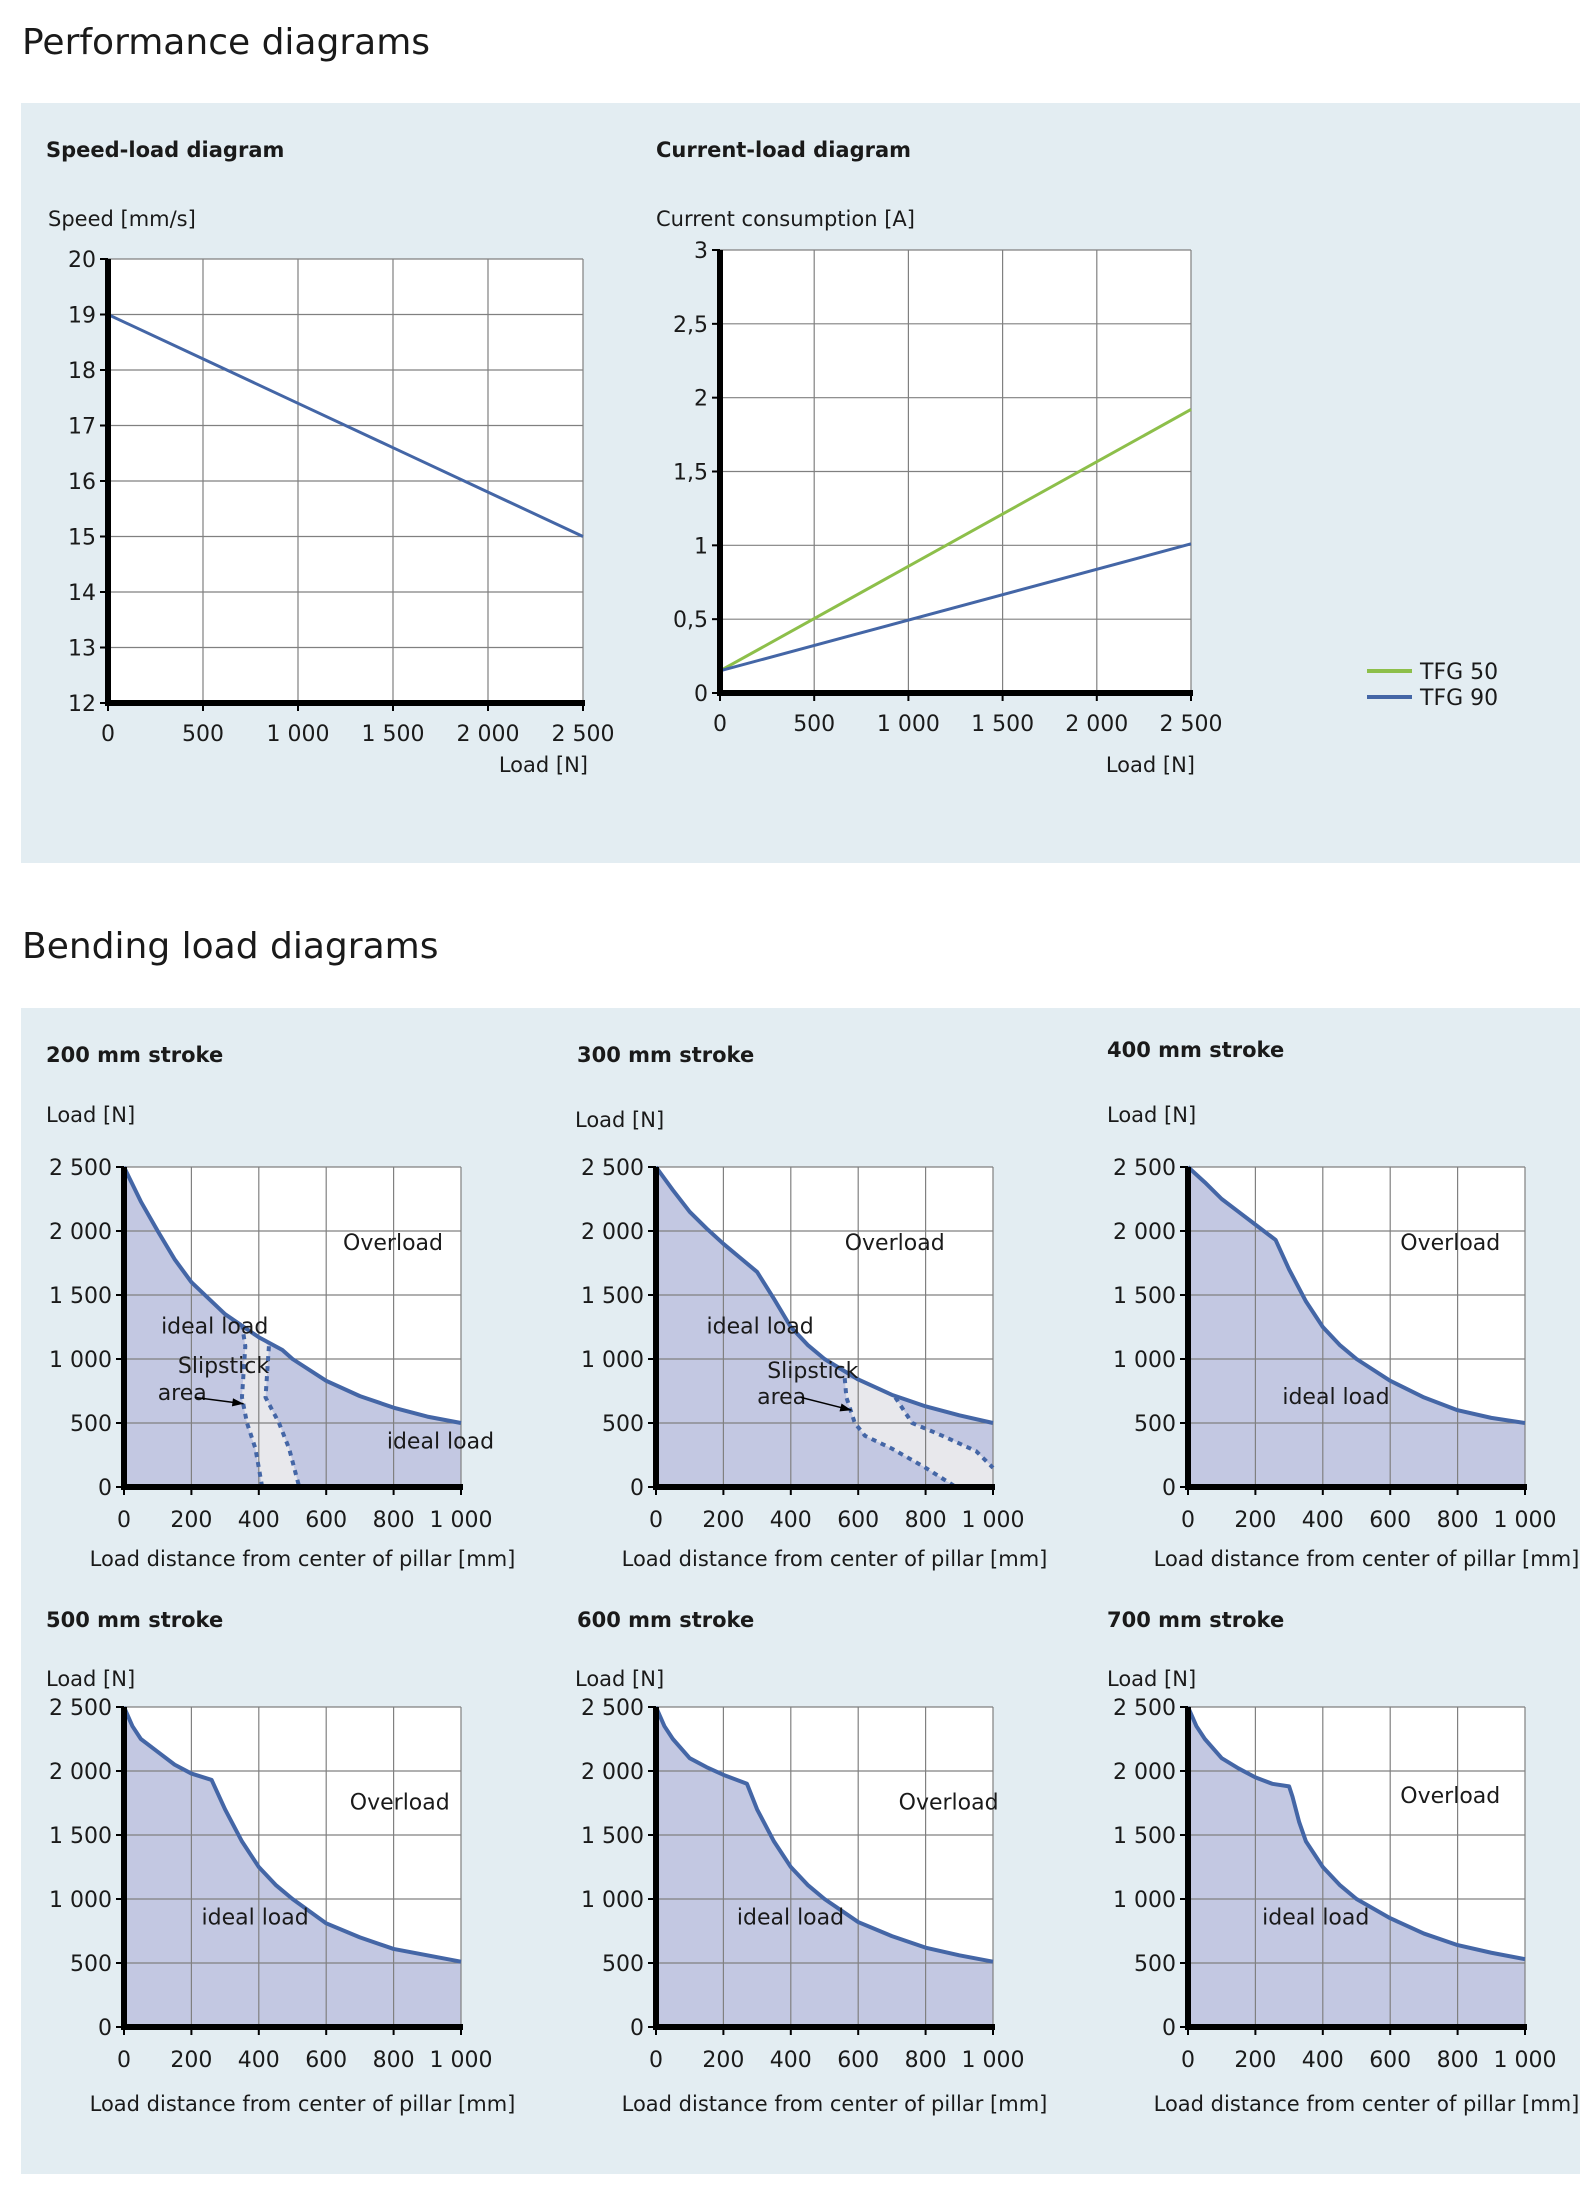  What do you see at coordinates (845, 1407) in the screenshot?
I see `arrow-head` at bounding box center [845, 1407].